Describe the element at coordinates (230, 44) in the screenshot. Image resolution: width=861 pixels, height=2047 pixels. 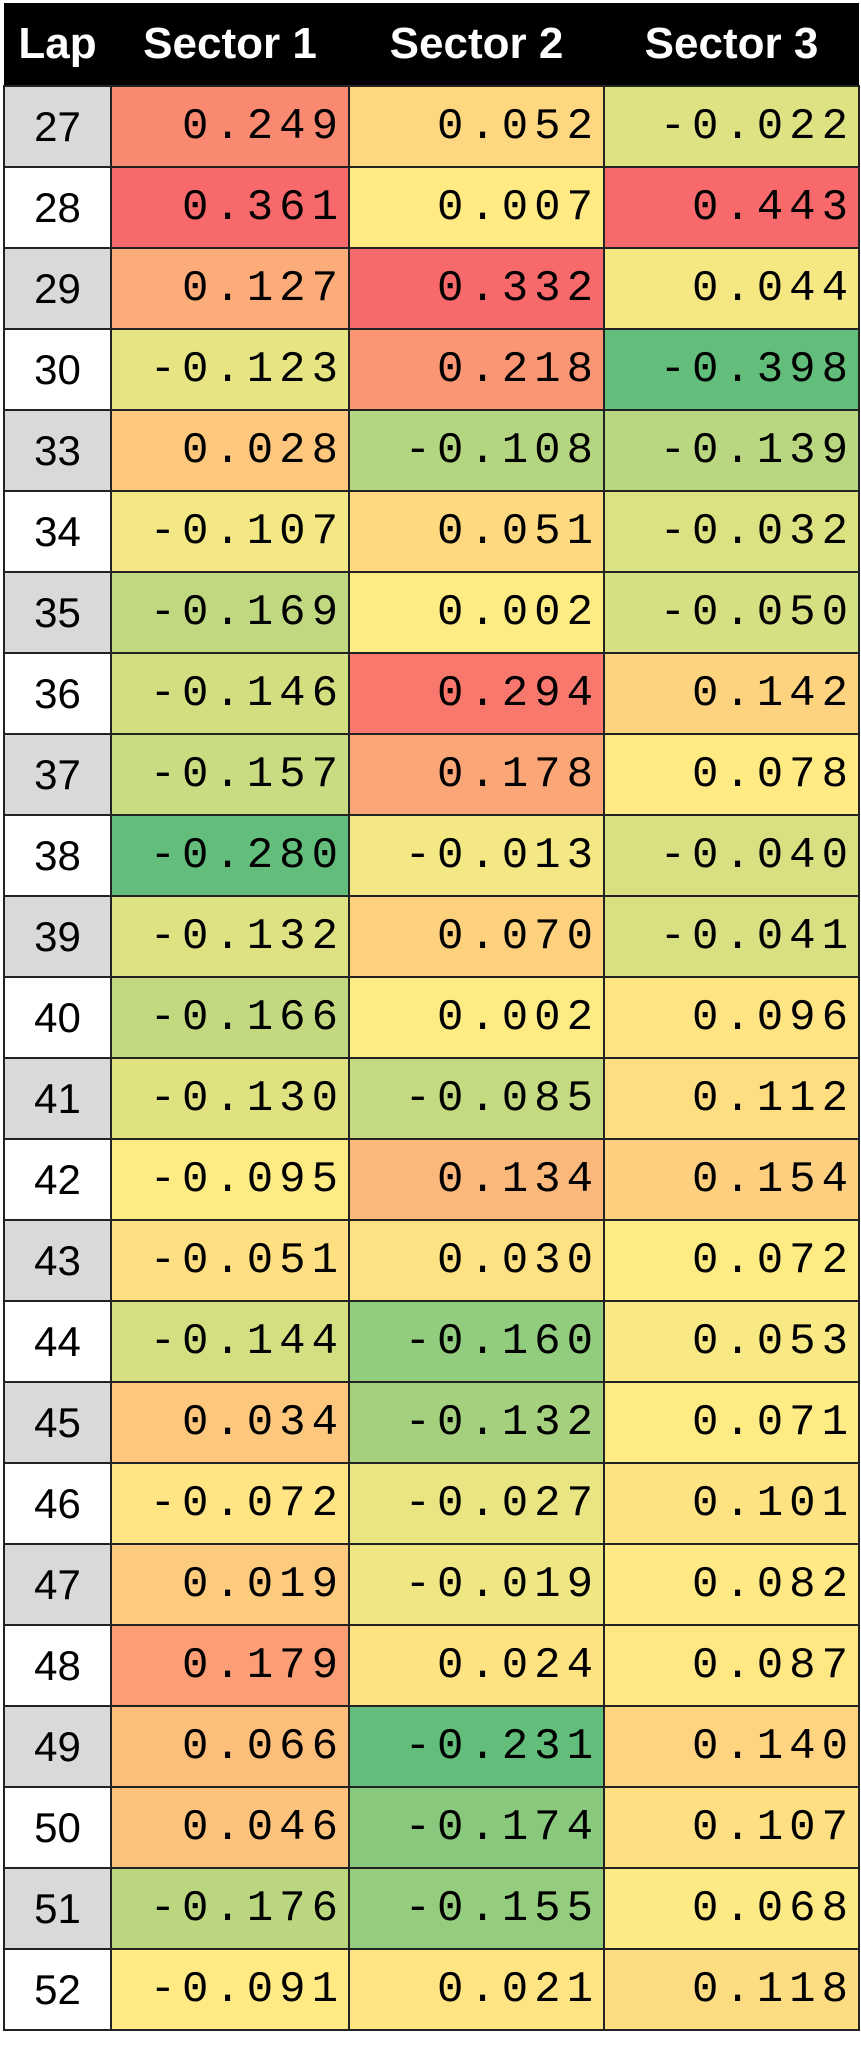
I see `column-header: Sector 1` at that location.